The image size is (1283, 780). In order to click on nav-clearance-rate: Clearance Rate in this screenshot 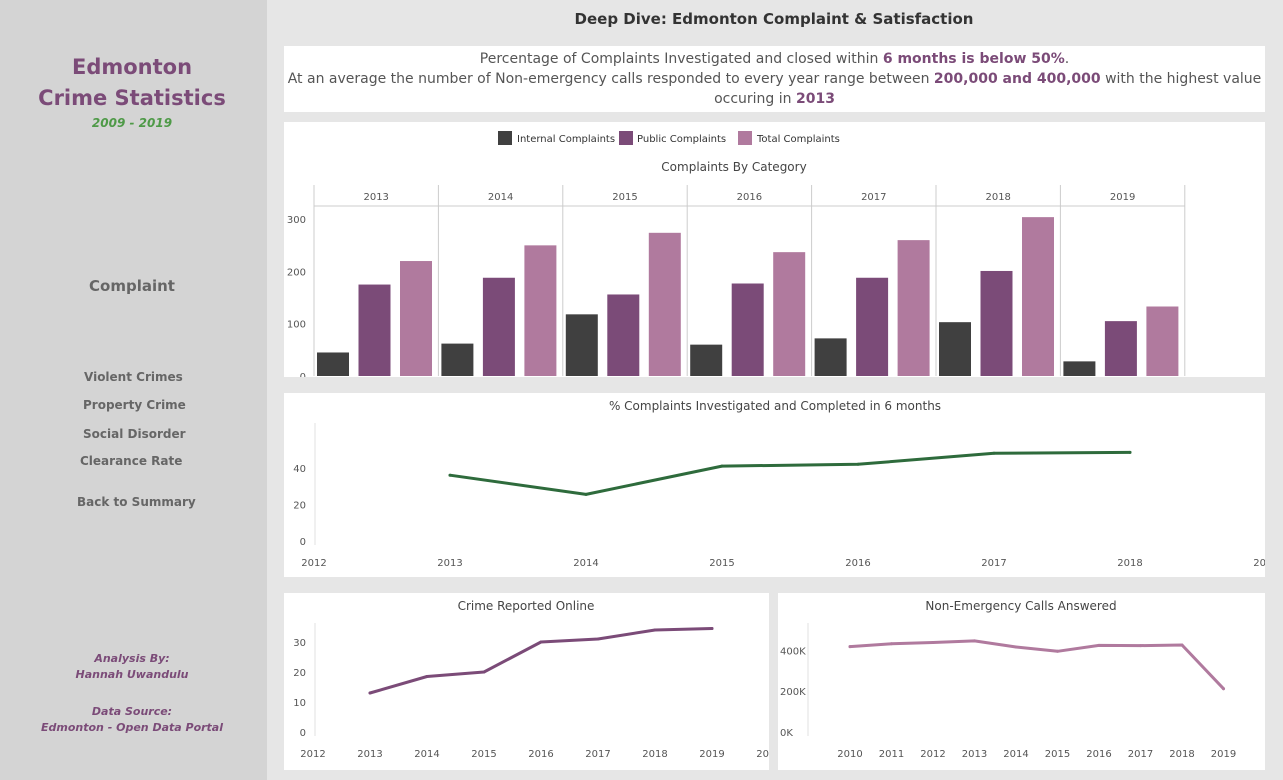, I will do `click(131, 461)`.